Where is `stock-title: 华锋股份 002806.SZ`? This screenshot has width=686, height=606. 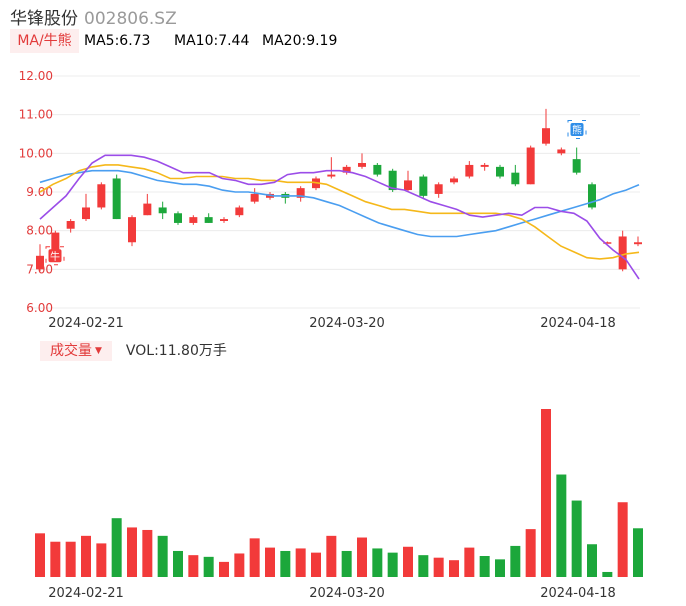
stock-title: 华锋股份 002806.SZ is located at coordinates (93, 16).